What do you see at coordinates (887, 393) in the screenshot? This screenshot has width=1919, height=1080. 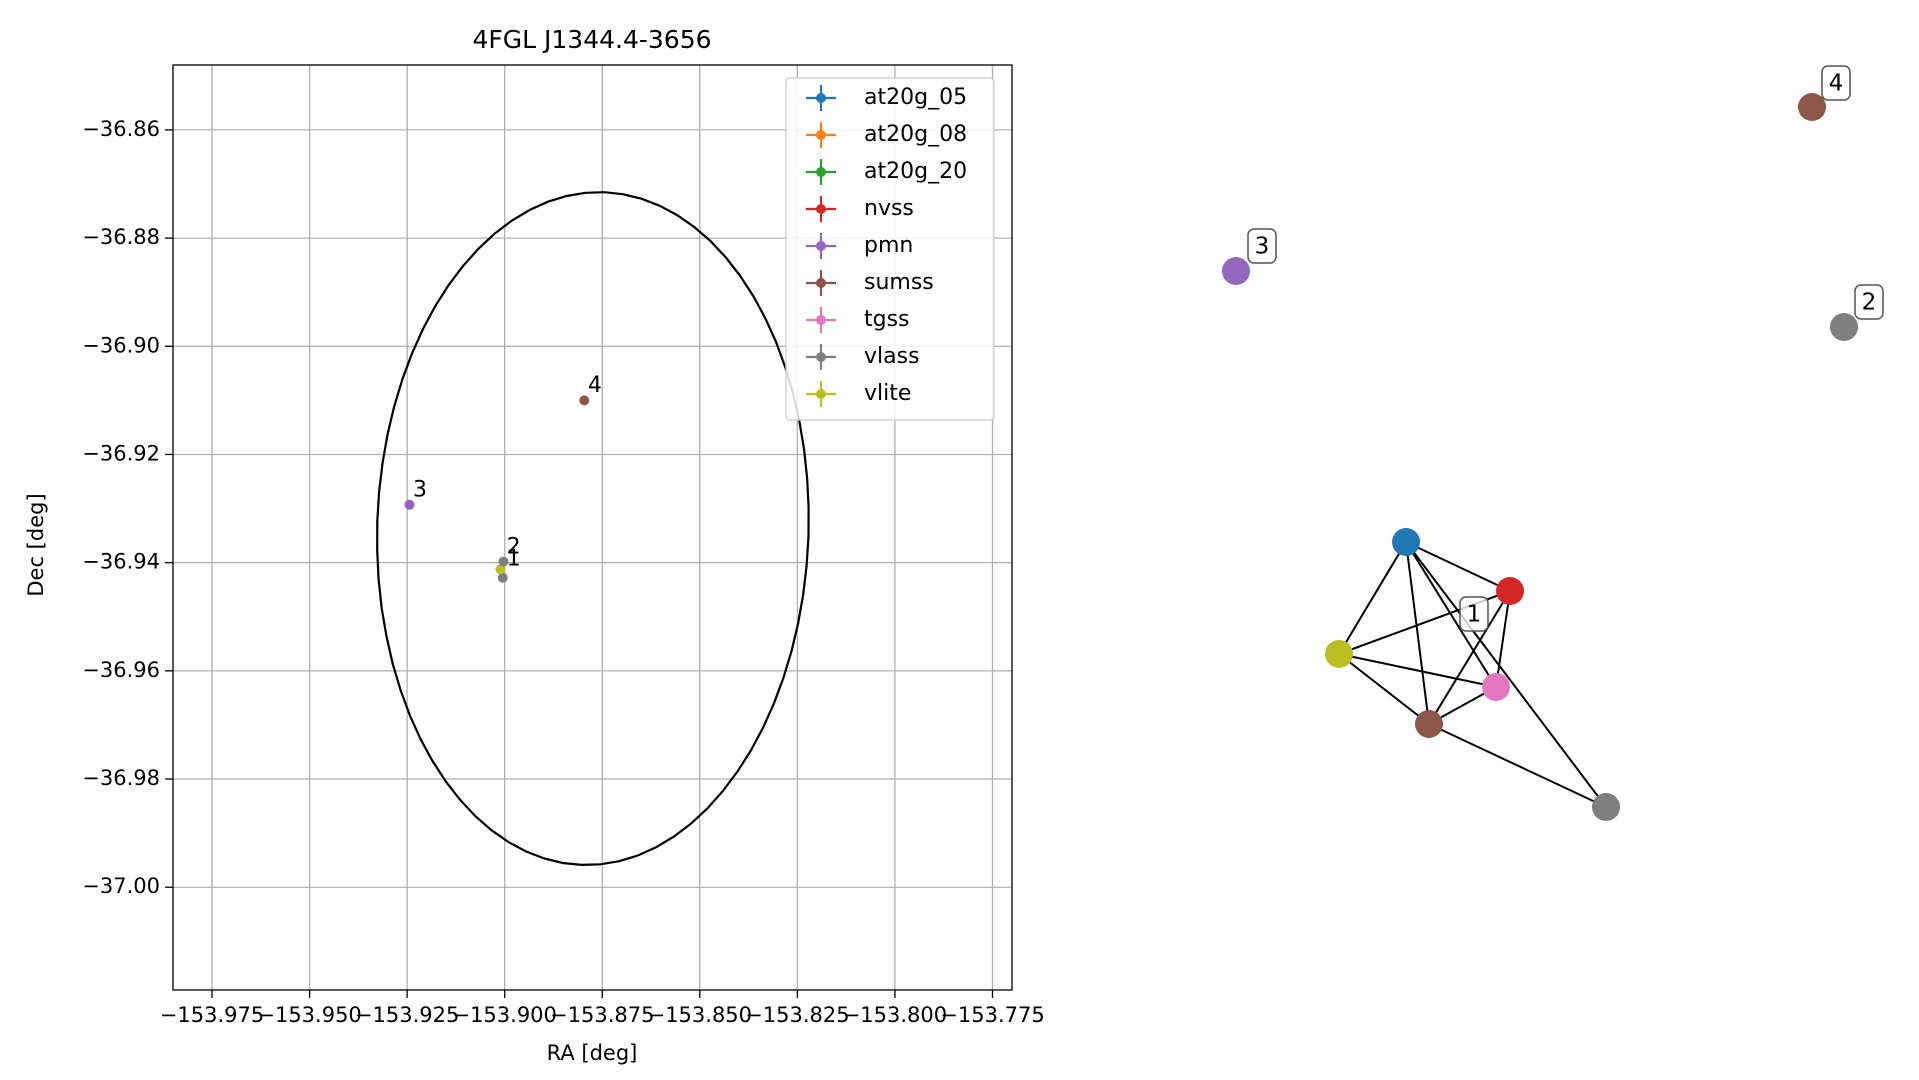 I see `legend-label: vlite` at bounding box center [887, 393].